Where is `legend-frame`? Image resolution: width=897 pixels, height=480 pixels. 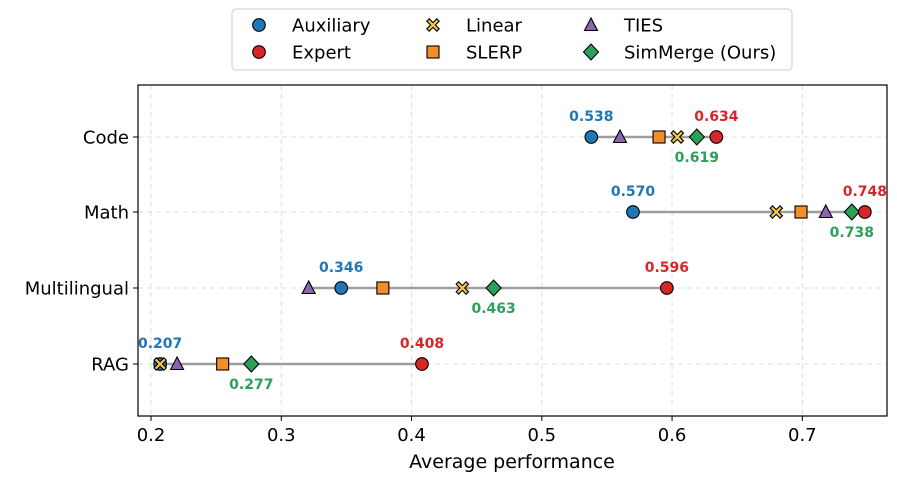 legend-frame is located at coordinates (512, 39).